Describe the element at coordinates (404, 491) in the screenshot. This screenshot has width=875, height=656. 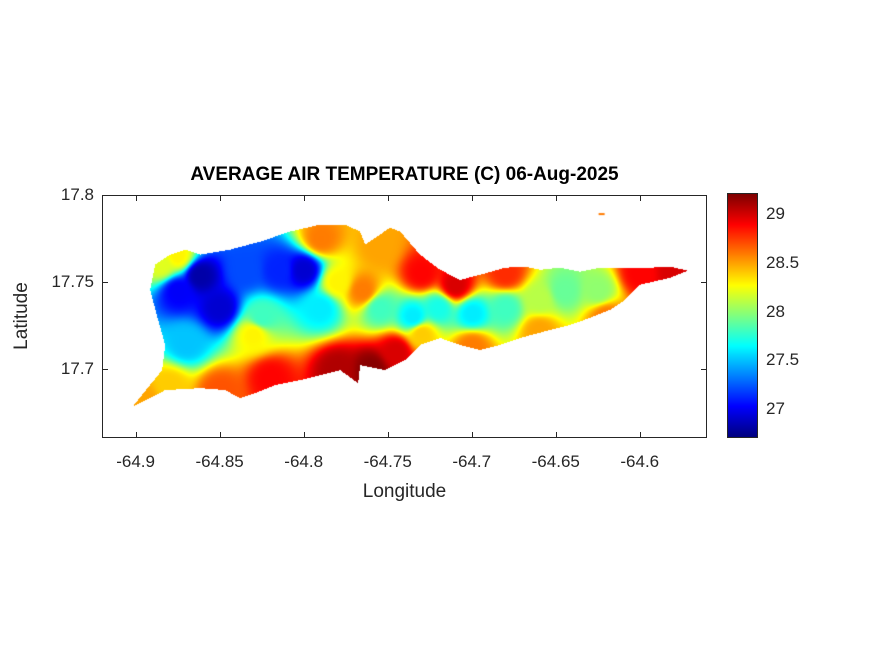
I see `x-axis-label: Longitude` at that location.